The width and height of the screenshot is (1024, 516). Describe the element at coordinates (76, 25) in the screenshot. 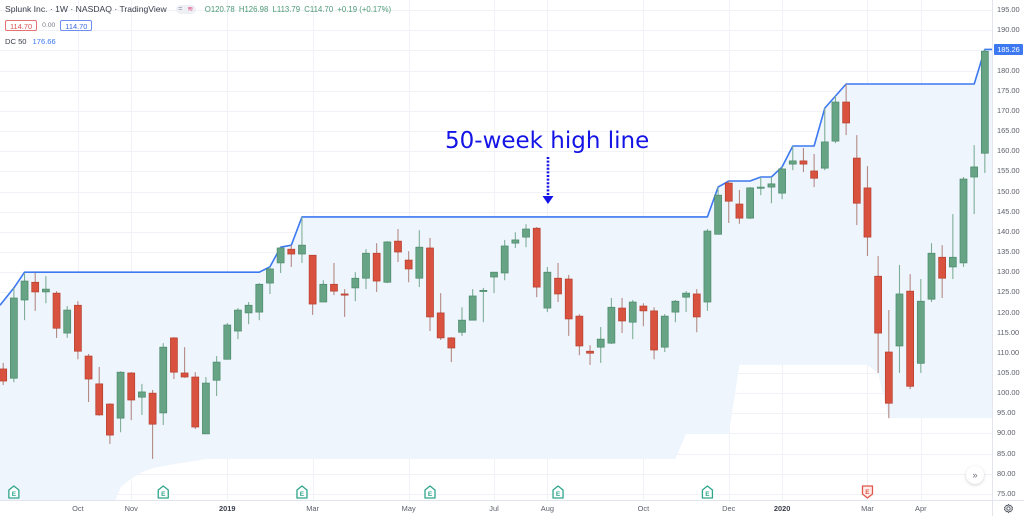

I see `buy-price-button: 114.70` at that location.